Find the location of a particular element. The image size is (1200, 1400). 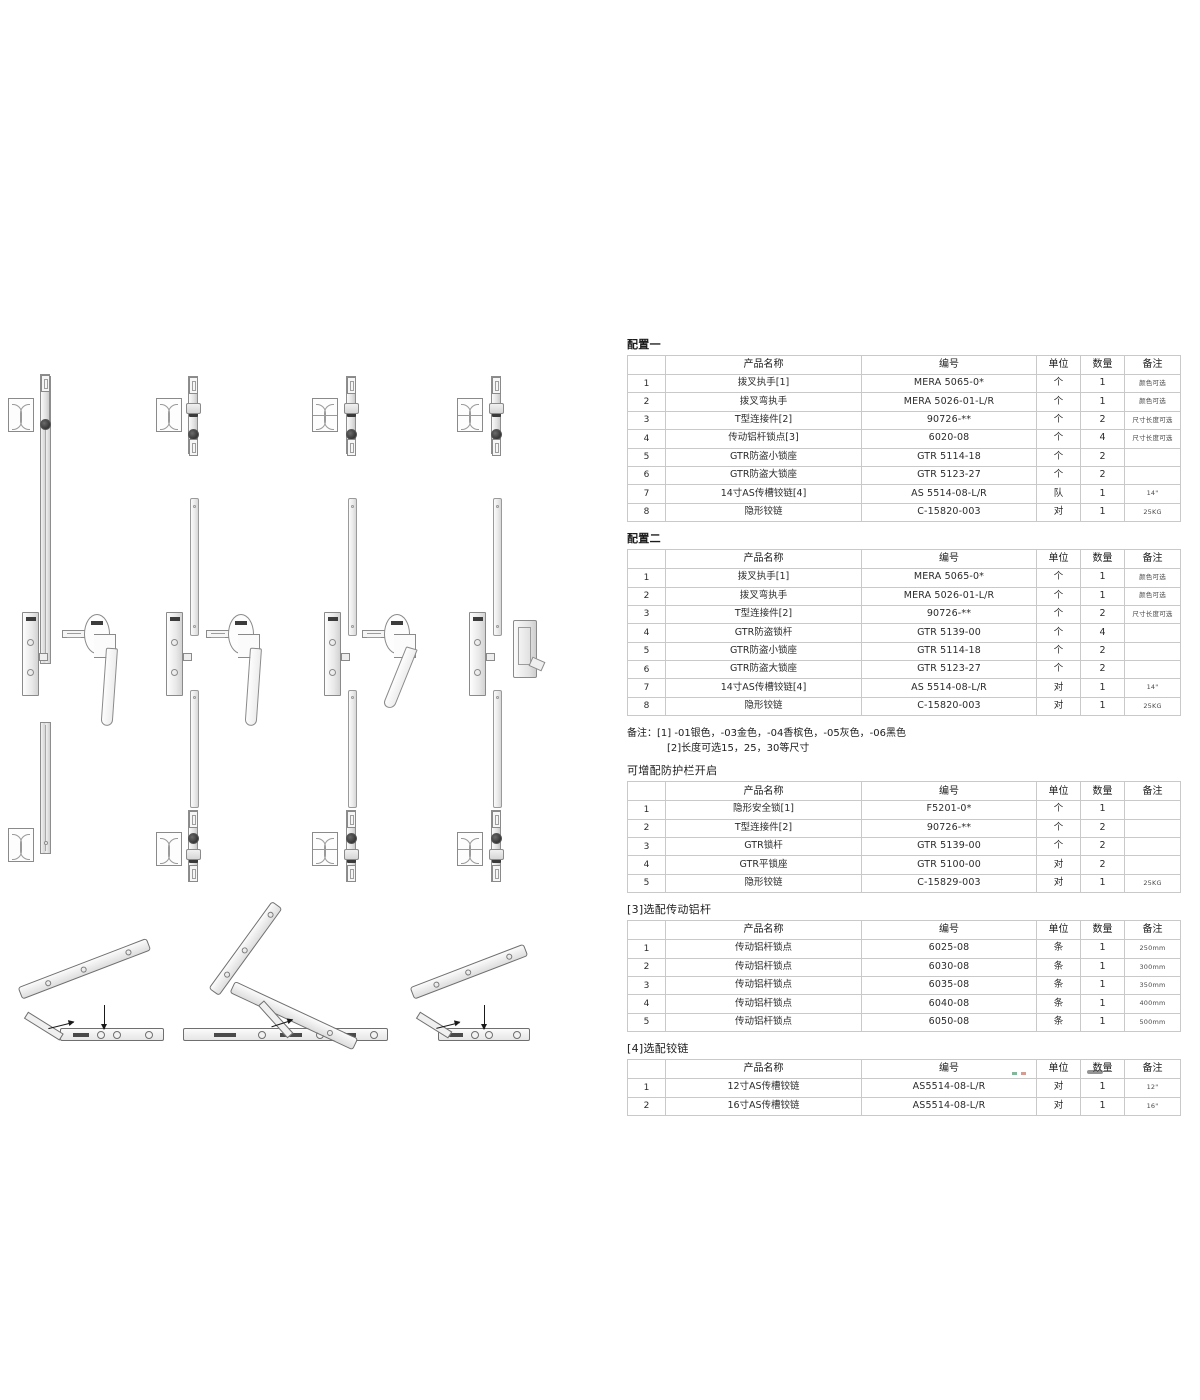

striker-keeper-split-icon is located at coordinates (470, 415).